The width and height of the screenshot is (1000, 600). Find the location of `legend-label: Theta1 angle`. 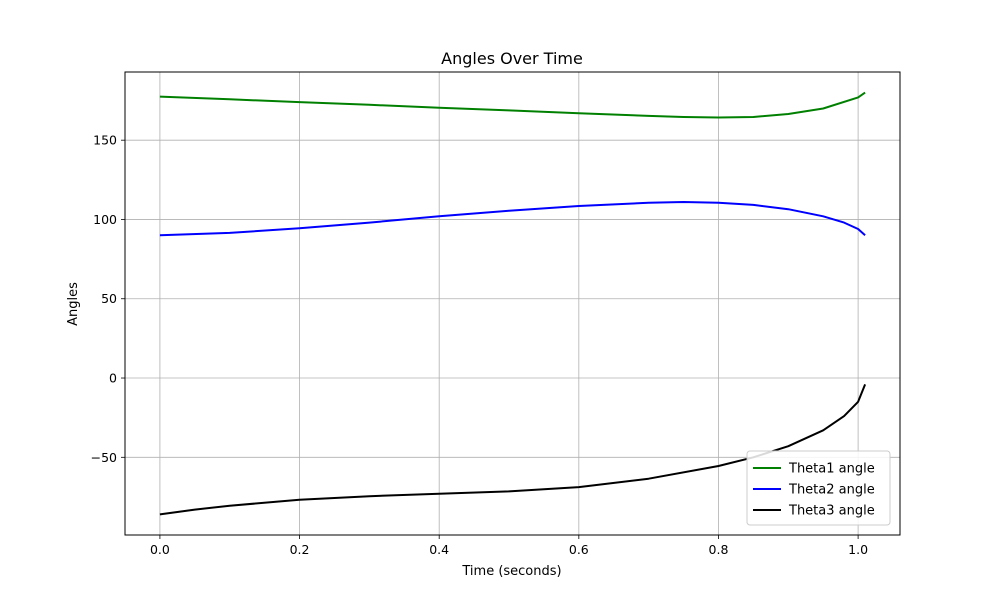

legend-label: Theta1 angle is located at coordinates (831, 469).